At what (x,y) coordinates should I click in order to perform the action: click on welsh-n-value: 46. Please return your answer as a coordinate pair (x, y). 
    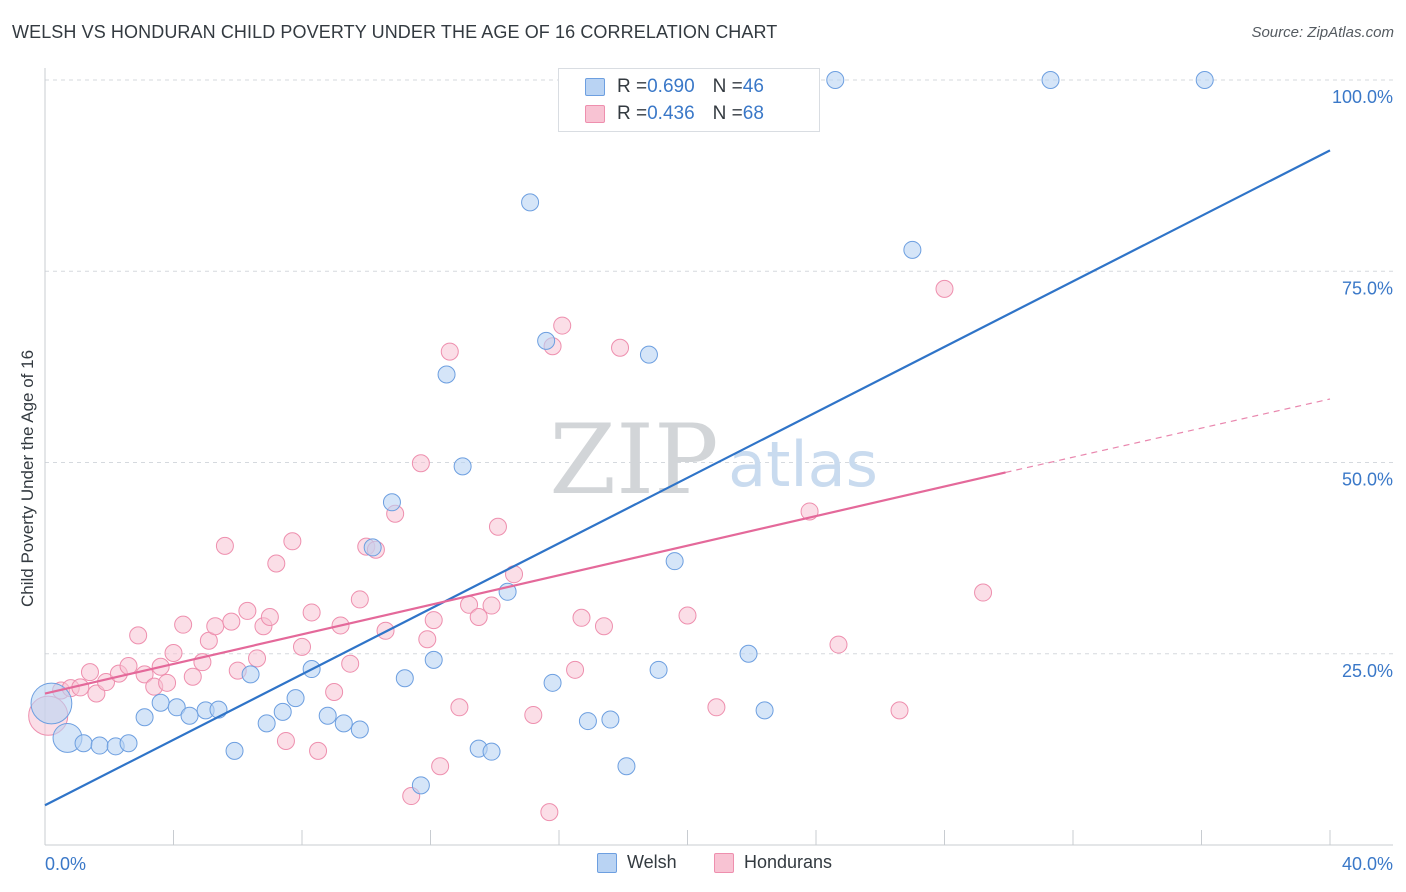
    Looking at the image, I should click on (753, 86).